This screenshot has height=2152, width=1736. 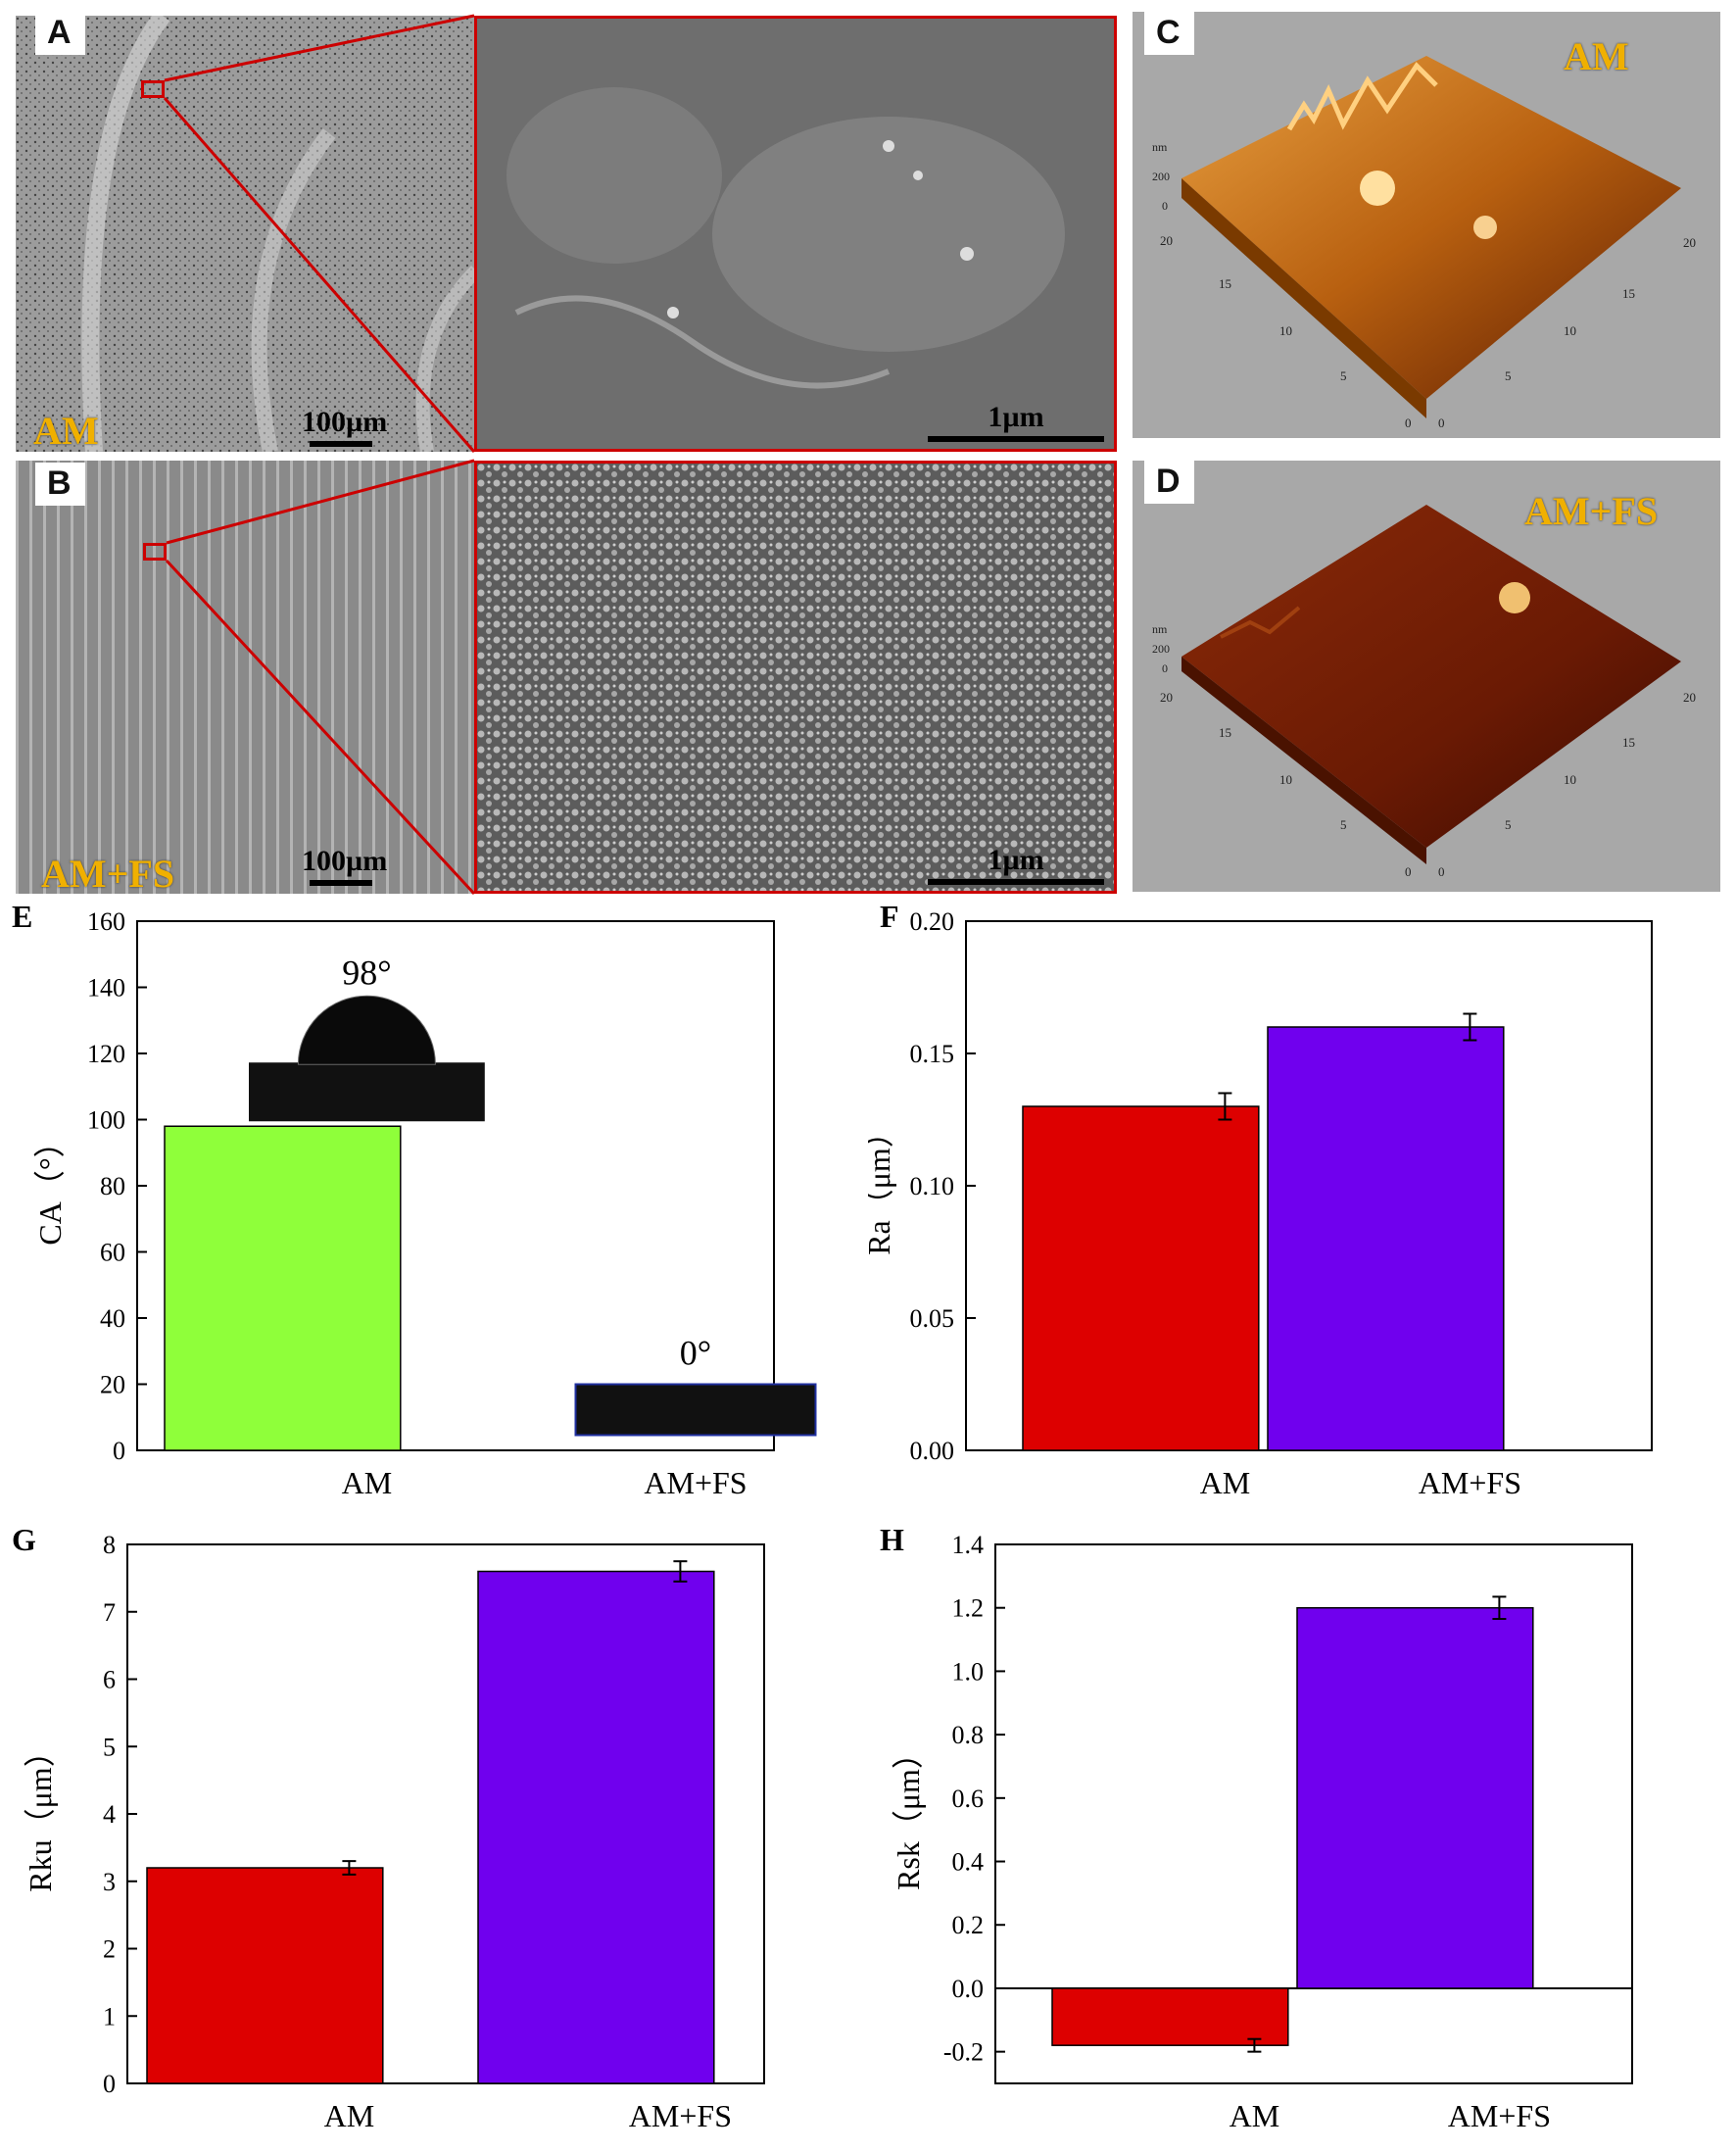 What do you see at coordinates (1424, 243) in the screenshot?
I see `afm-surface-am: nm 200 0 20 15 10 5 0 20 15 10 5 0` at bounding box center [1424, 243].